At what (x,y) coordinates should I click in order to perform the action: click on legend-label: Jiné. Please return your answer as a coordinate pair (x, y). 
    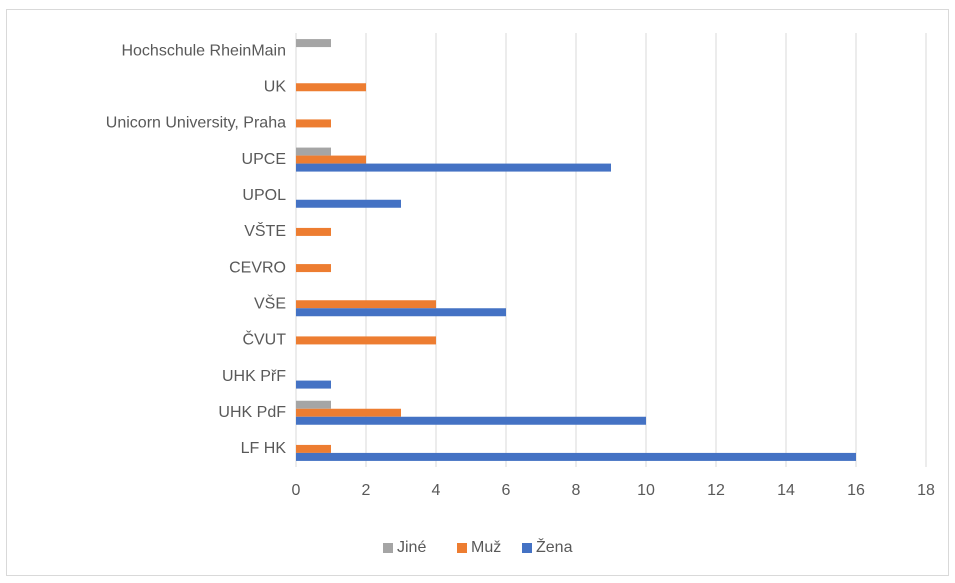
    Looking at the image, I should click on (411, 547).